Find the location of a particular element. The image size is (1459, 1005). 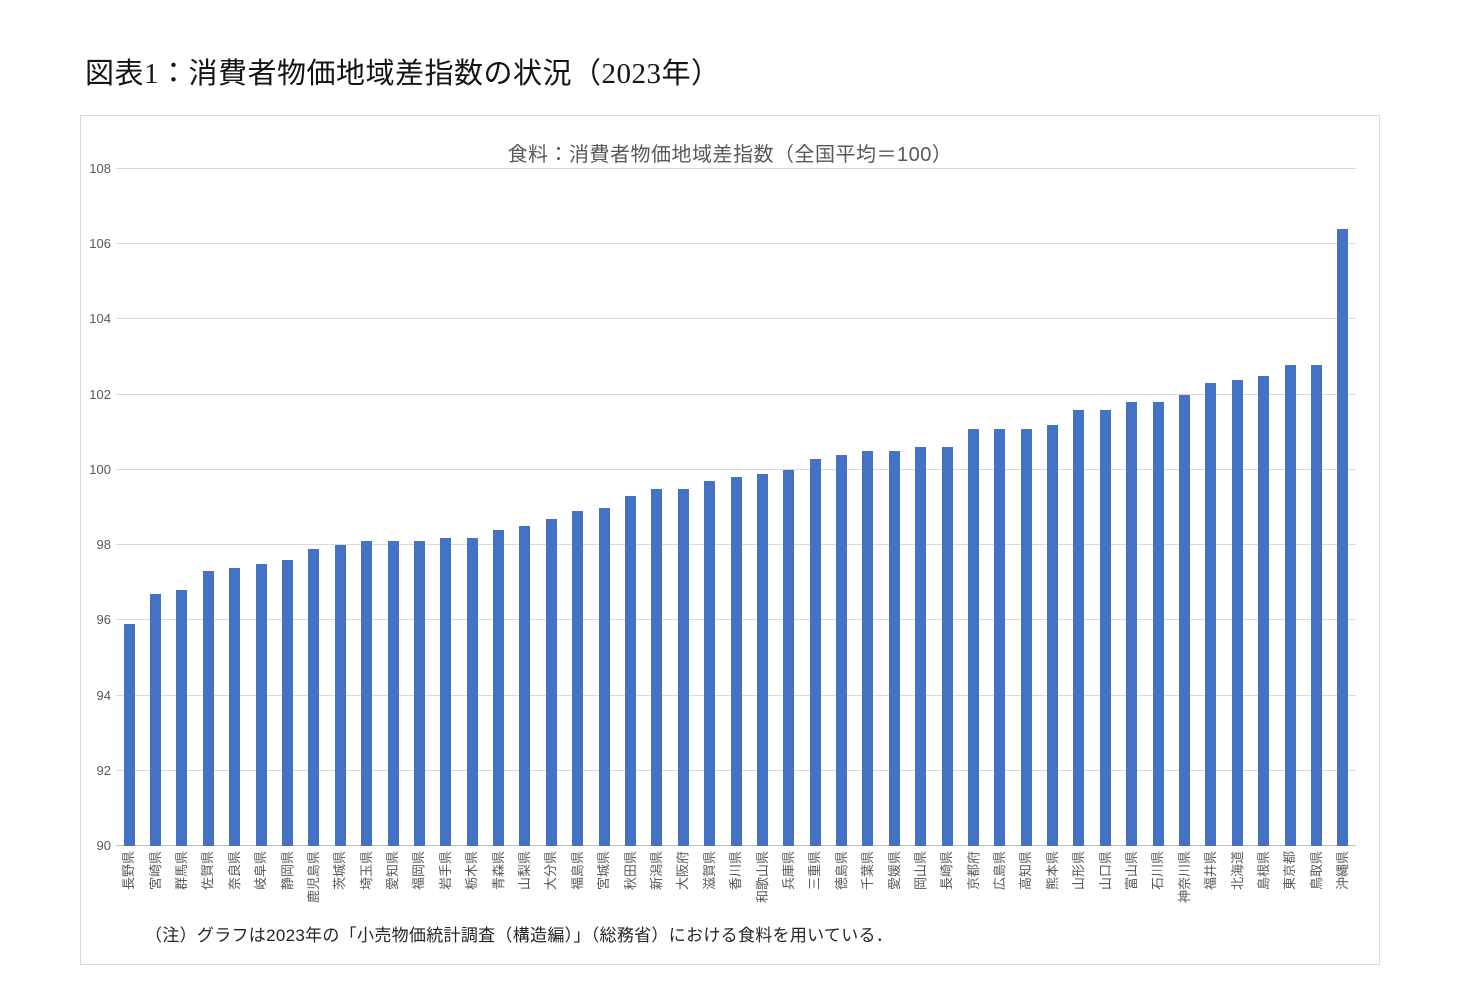

x-tick-label: 鳥取県 is located at coordinates (1316, 871).